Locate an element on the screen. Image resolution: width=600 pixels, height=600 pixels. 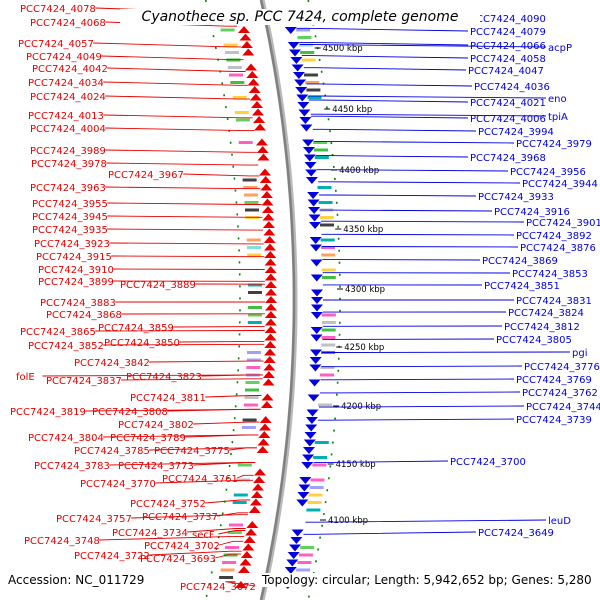
gene-label-left: PCC7424_3868 is located at coordinates (84, 315).